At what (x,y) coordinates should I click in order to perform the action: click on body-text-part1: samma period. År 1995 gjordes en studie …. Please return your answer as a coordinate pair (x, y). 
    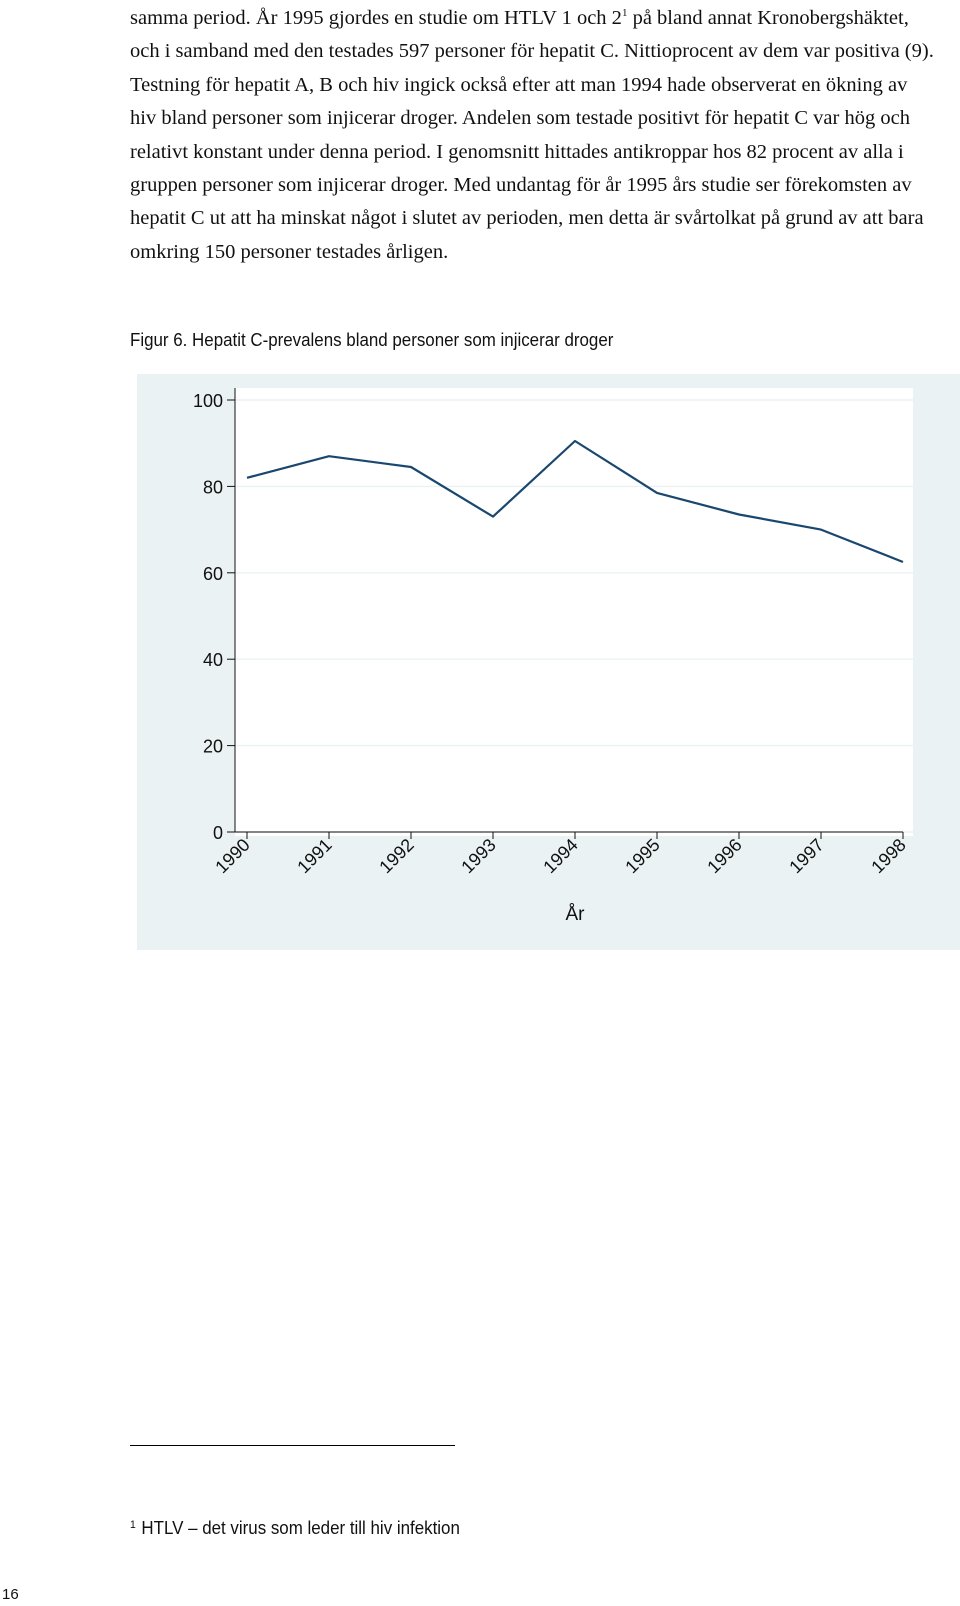
    Looking at the image, I should click on (376, 18).